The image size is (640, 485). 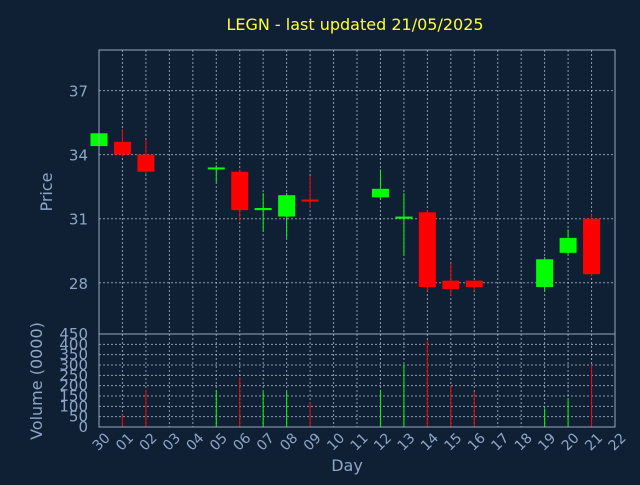 I want to click on x-axis-label: Day, so click(x=347, y=465).